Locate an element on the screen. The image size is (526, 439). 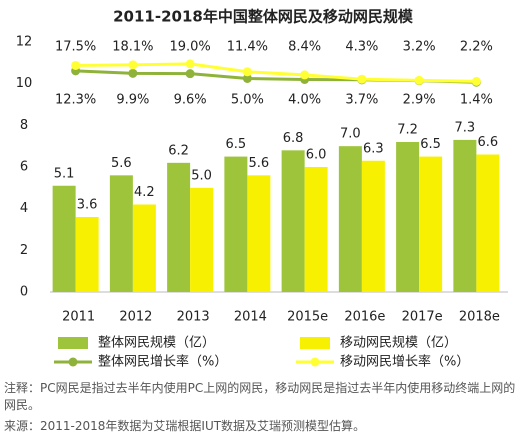
bar-value-label: 6.3 is located at coordinates (373, 148).